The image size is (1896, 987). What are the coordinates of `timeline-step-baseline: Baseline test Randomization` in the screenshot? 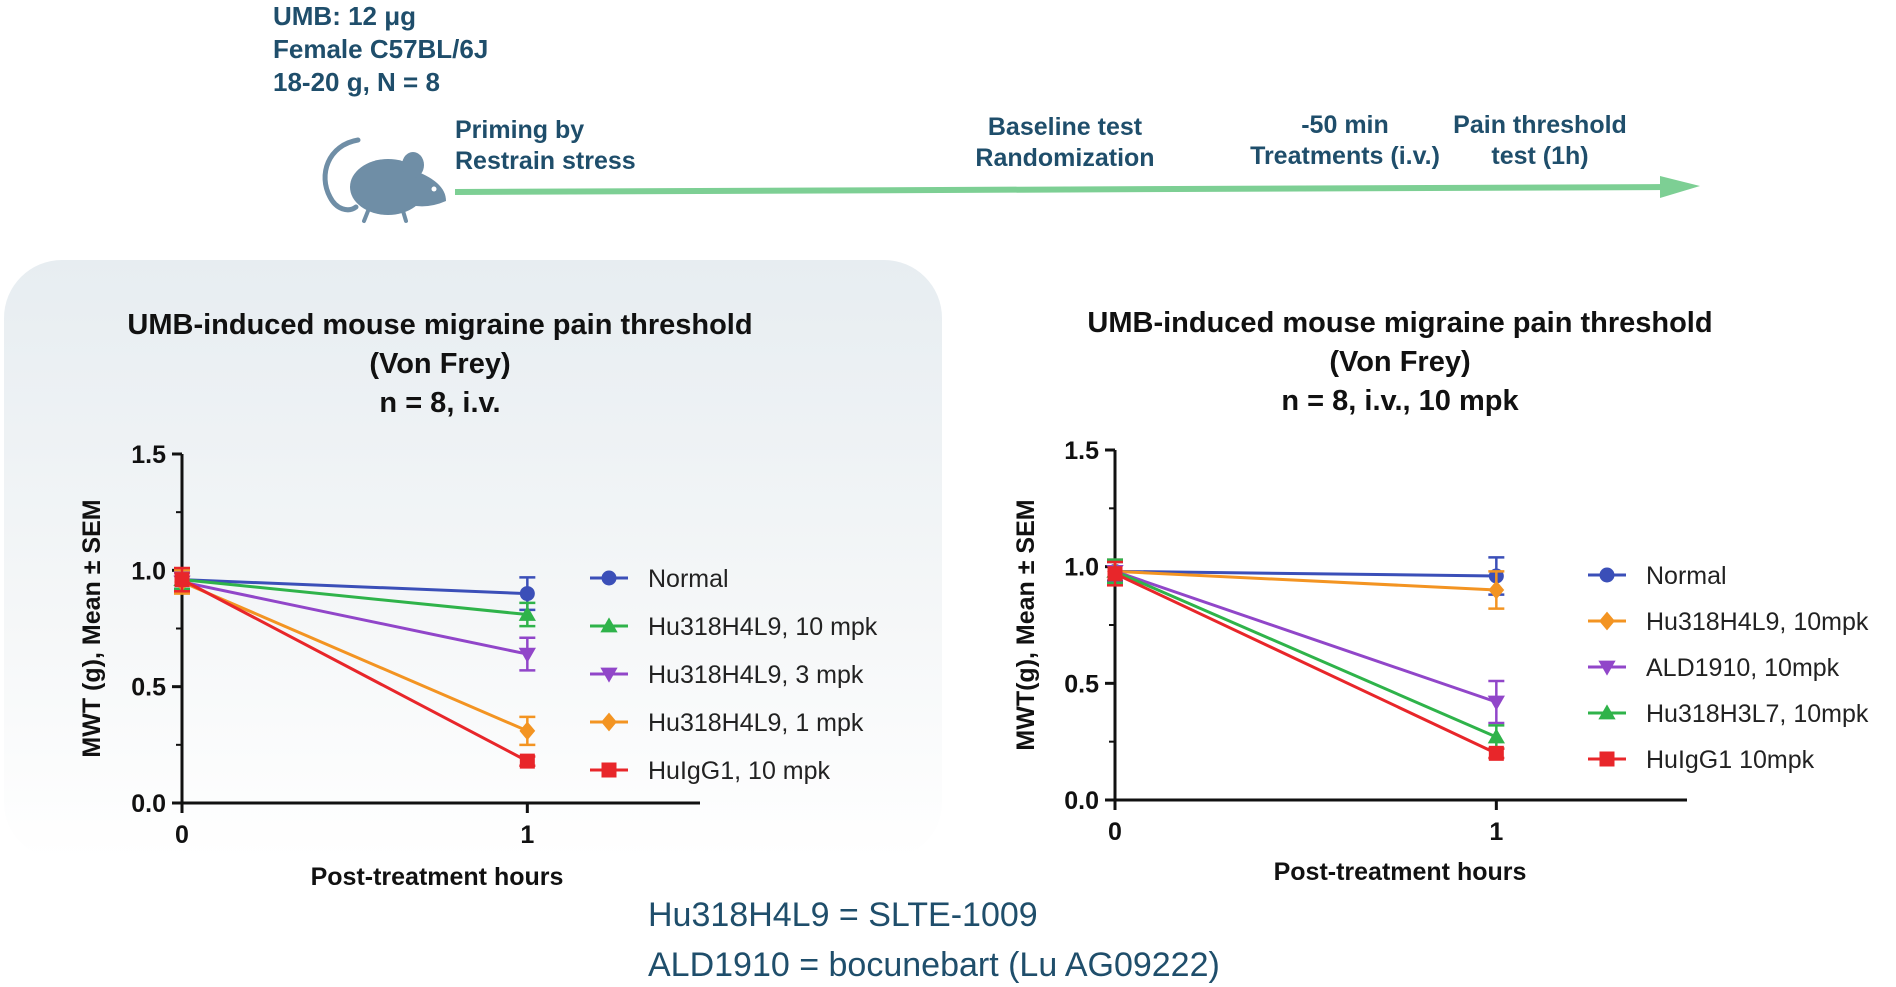 It's located at (1065, 143).